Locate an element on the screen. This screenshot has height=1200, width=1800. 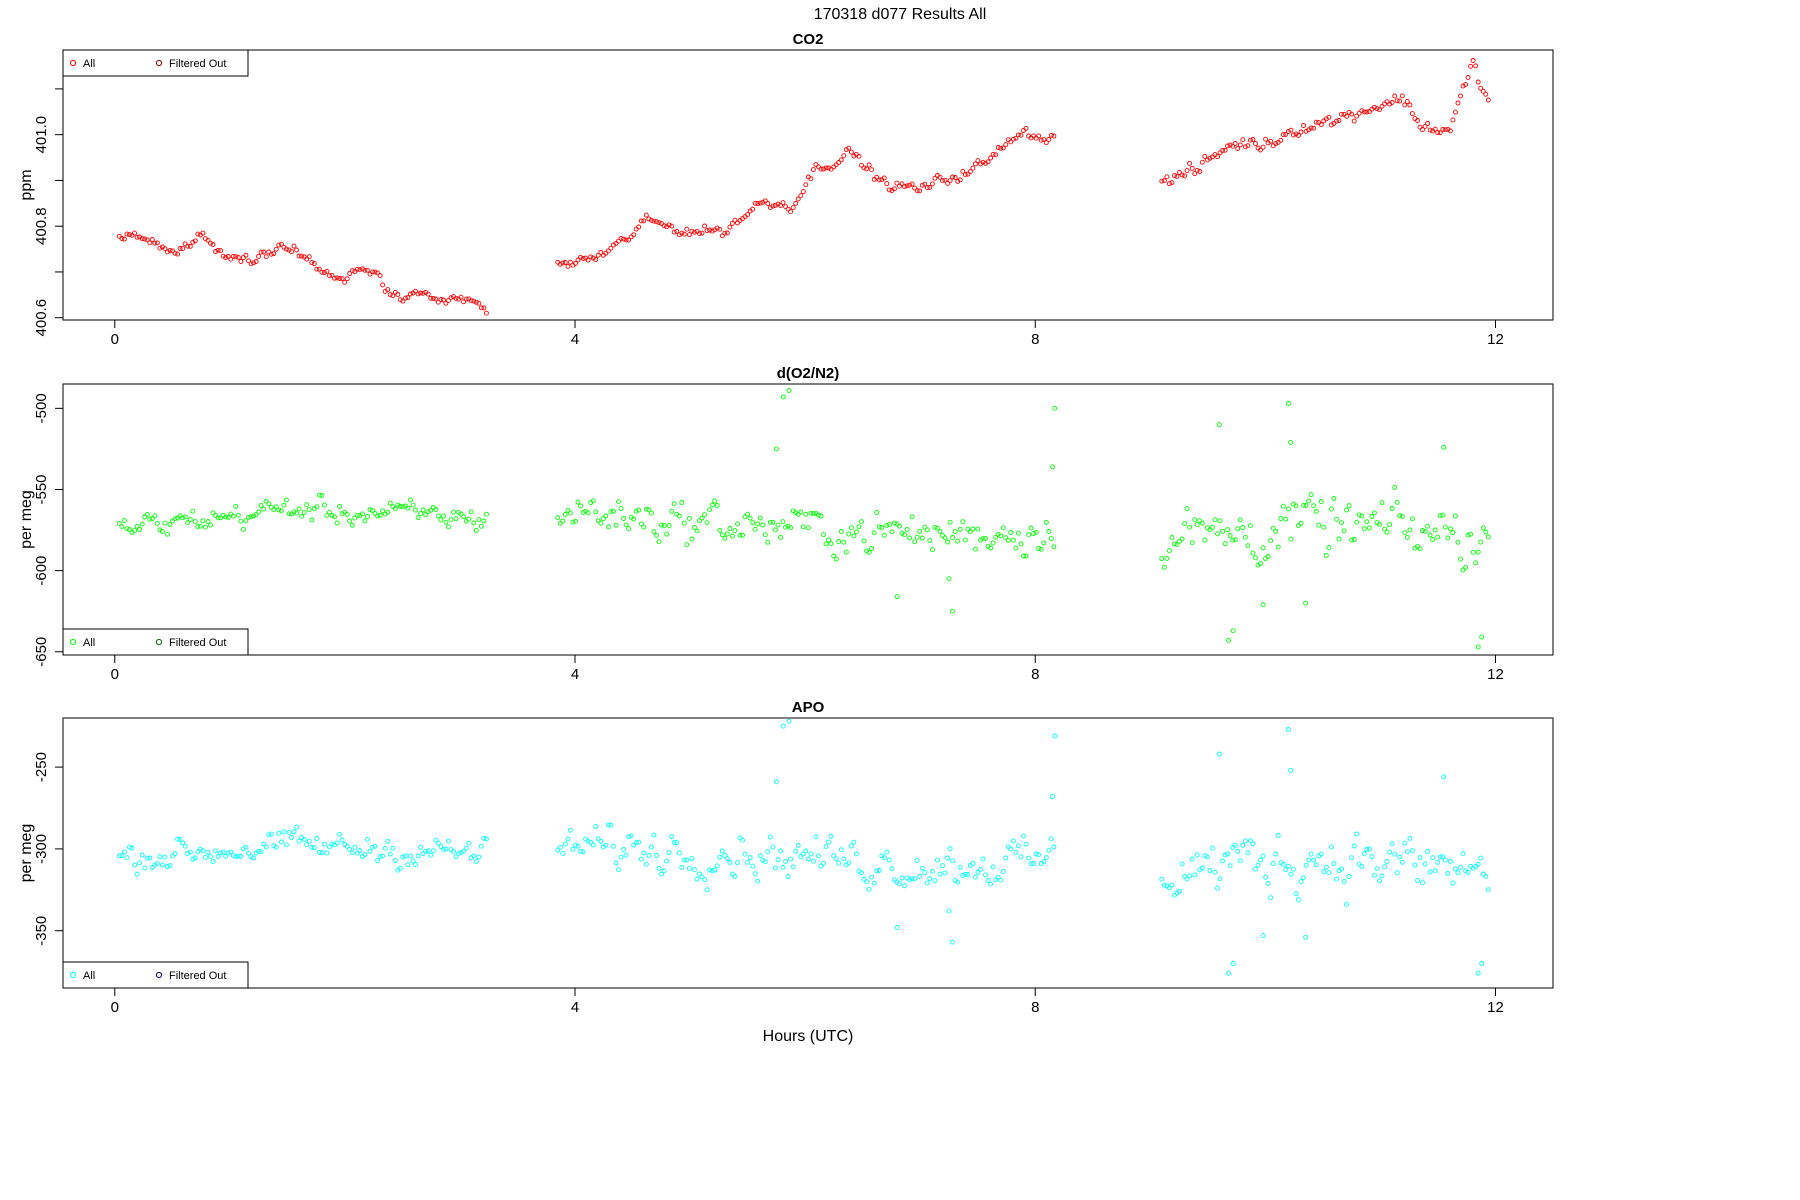
y-tick-label: -500 is located at coordinates (41, 408).